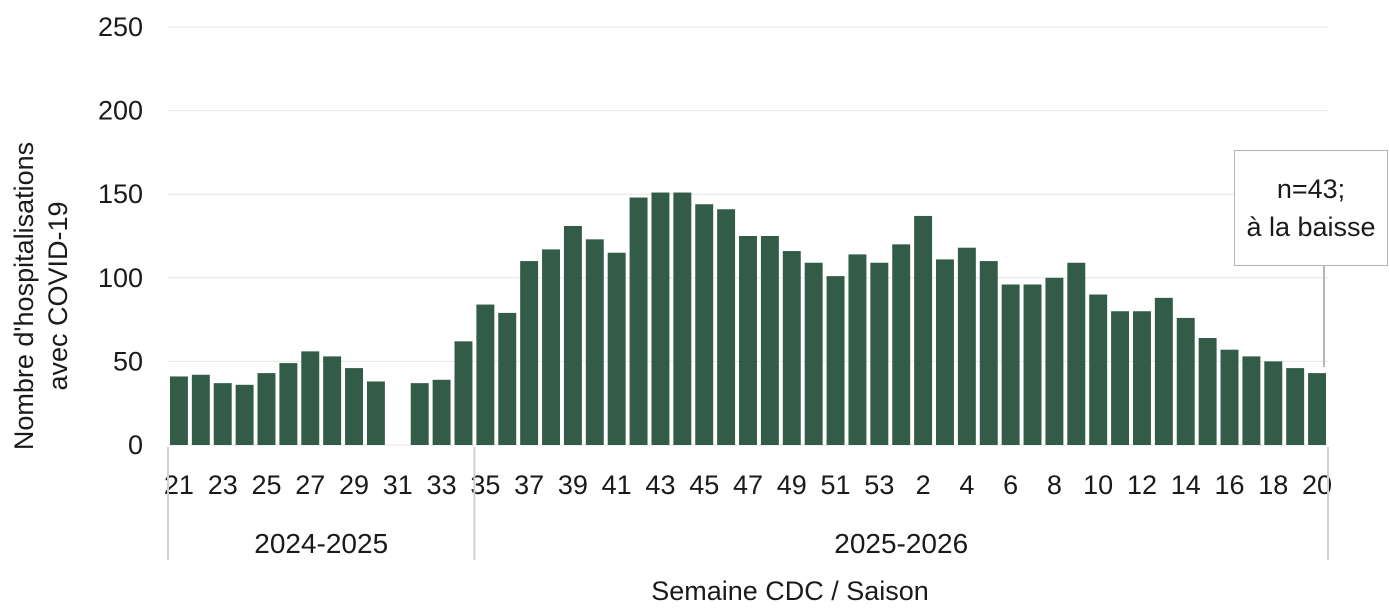  I want to click on x-tick-label: 16, so click(1229, 485).